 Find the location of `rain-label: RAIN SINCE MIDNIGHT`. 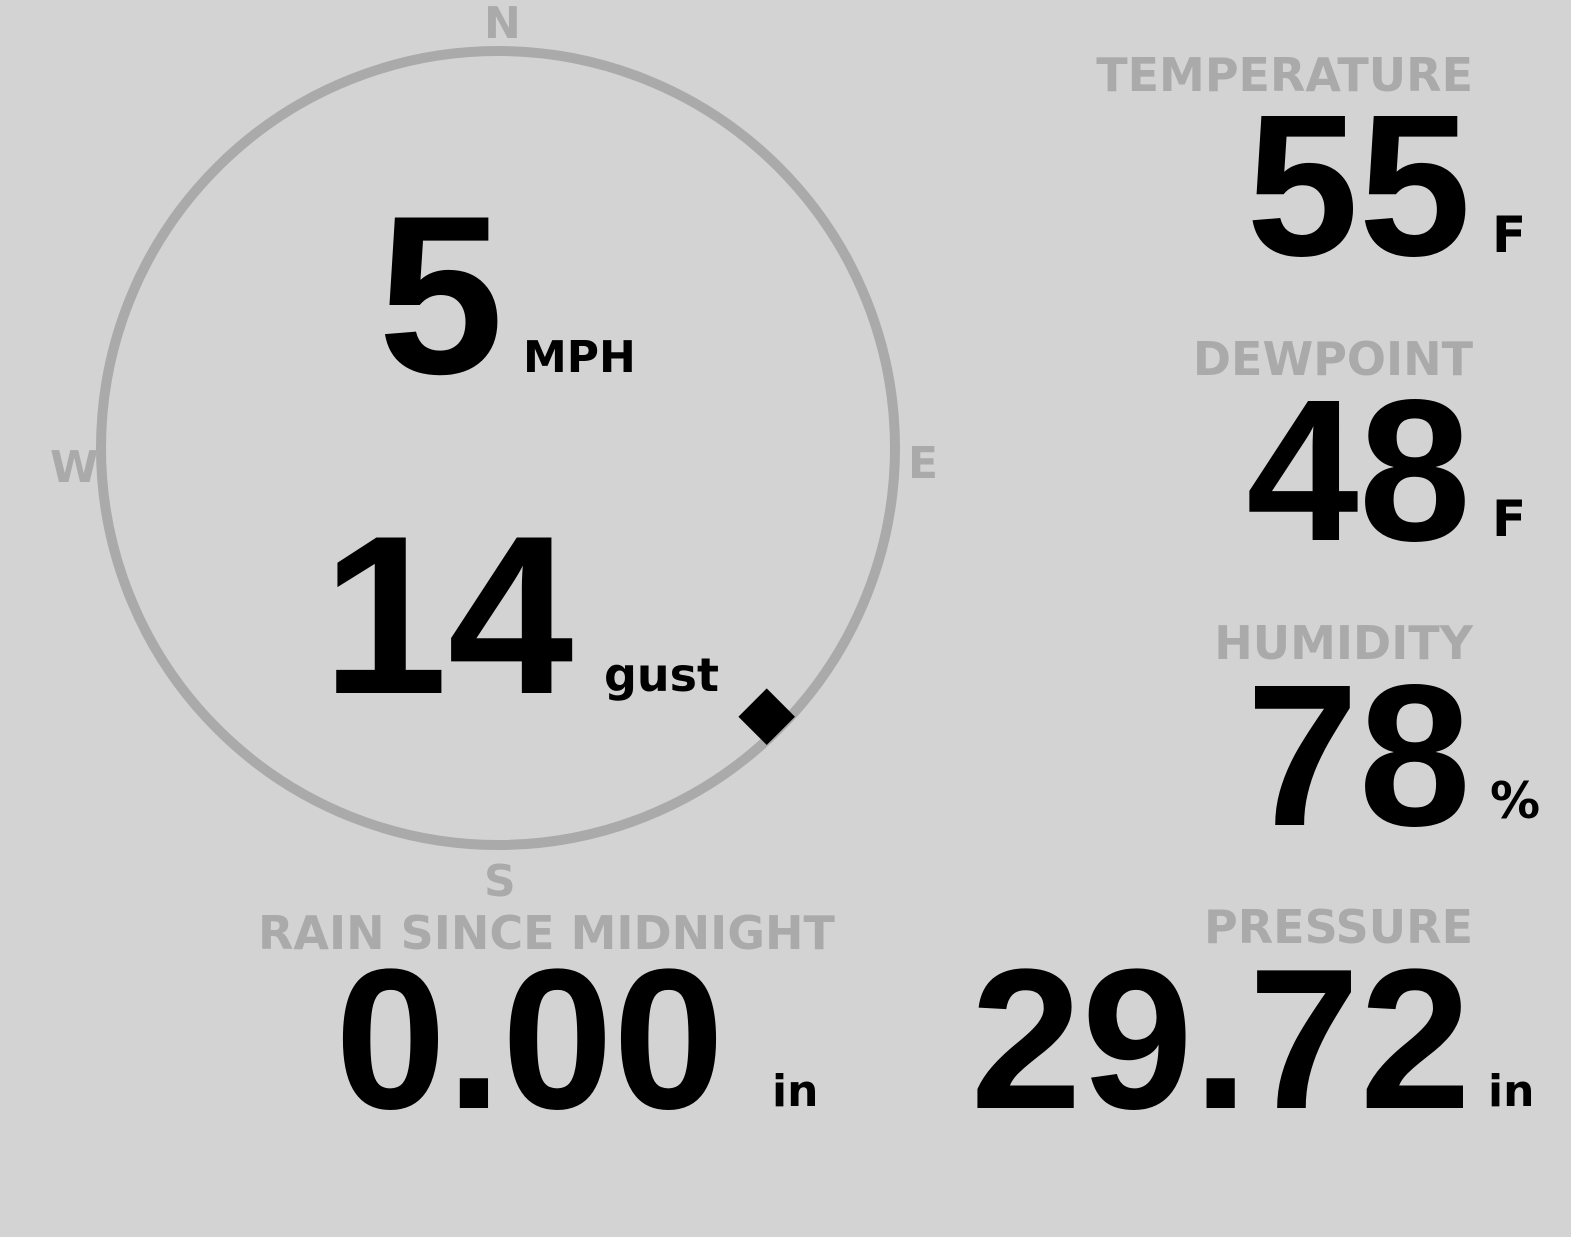

rain-label: RAIN SINCE MIDNIGHT is located at coordinates (546, 933).